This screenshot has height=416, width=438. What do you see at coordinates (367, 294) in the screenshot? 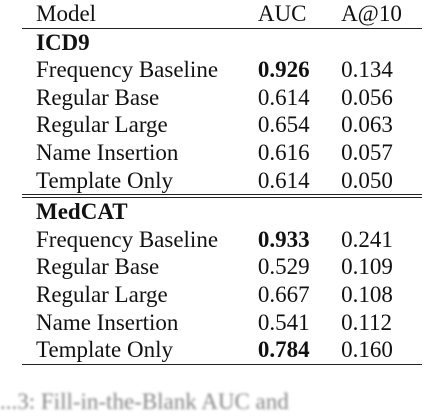
I see `cell-a10: 0.108` at bounding box center [367, 294].